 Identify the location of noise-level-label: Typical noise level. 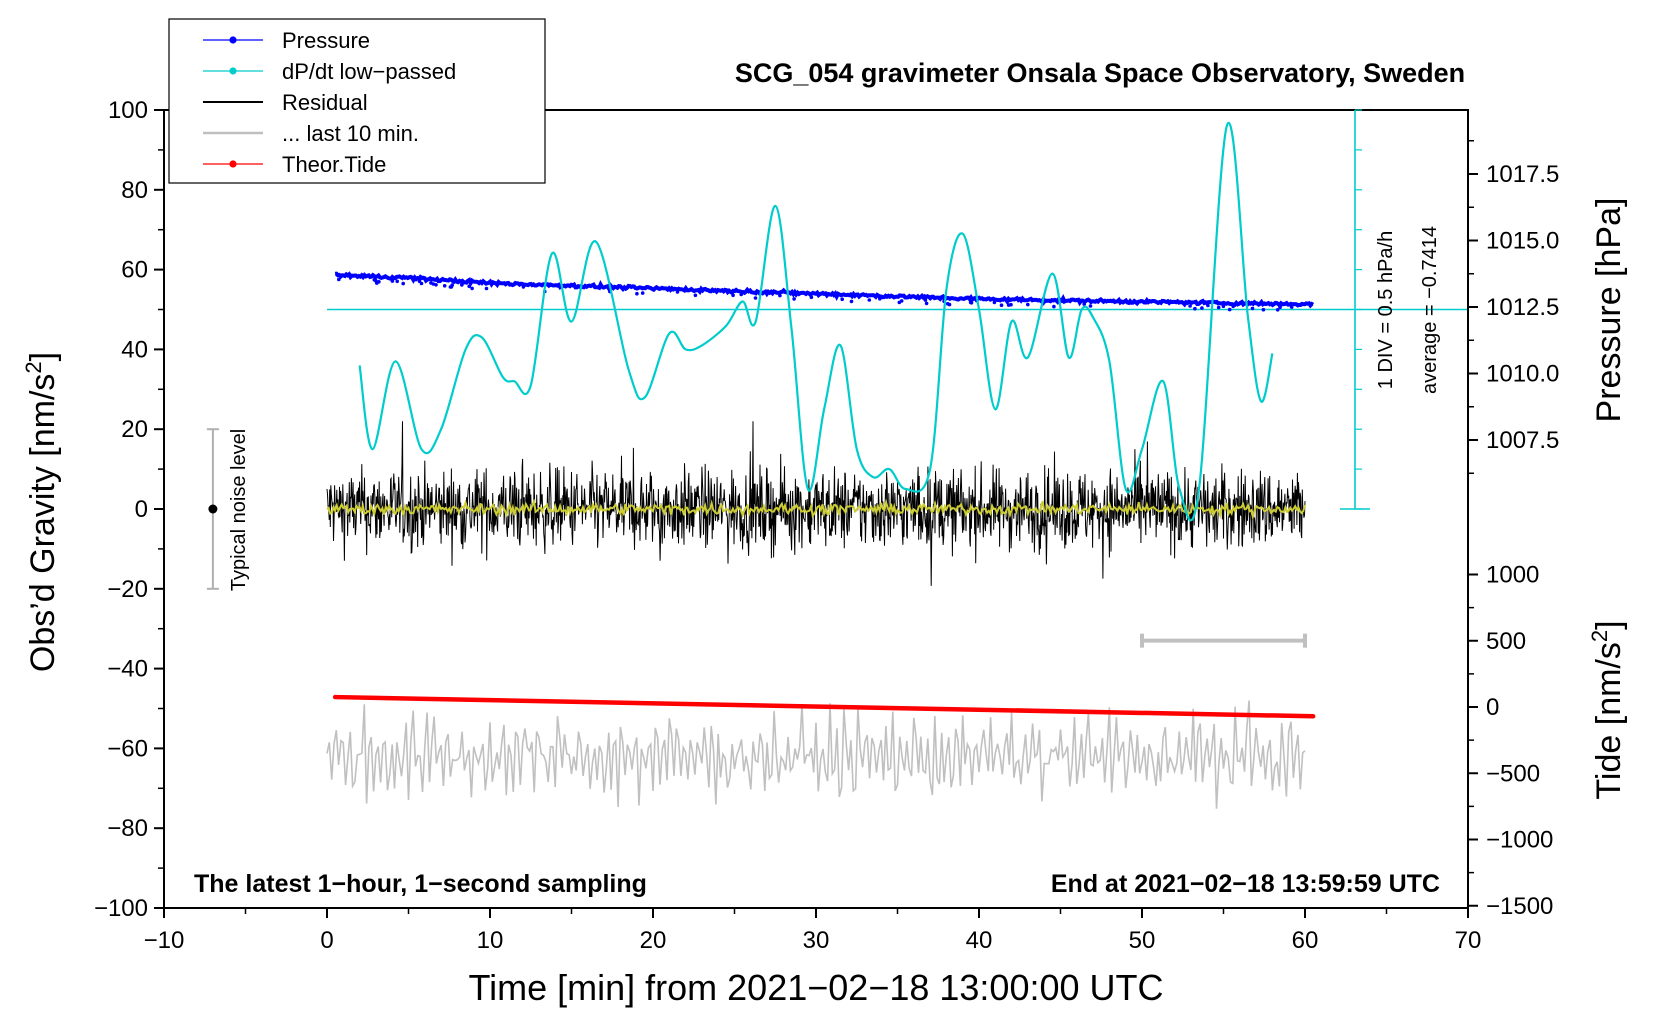
(239, 510).